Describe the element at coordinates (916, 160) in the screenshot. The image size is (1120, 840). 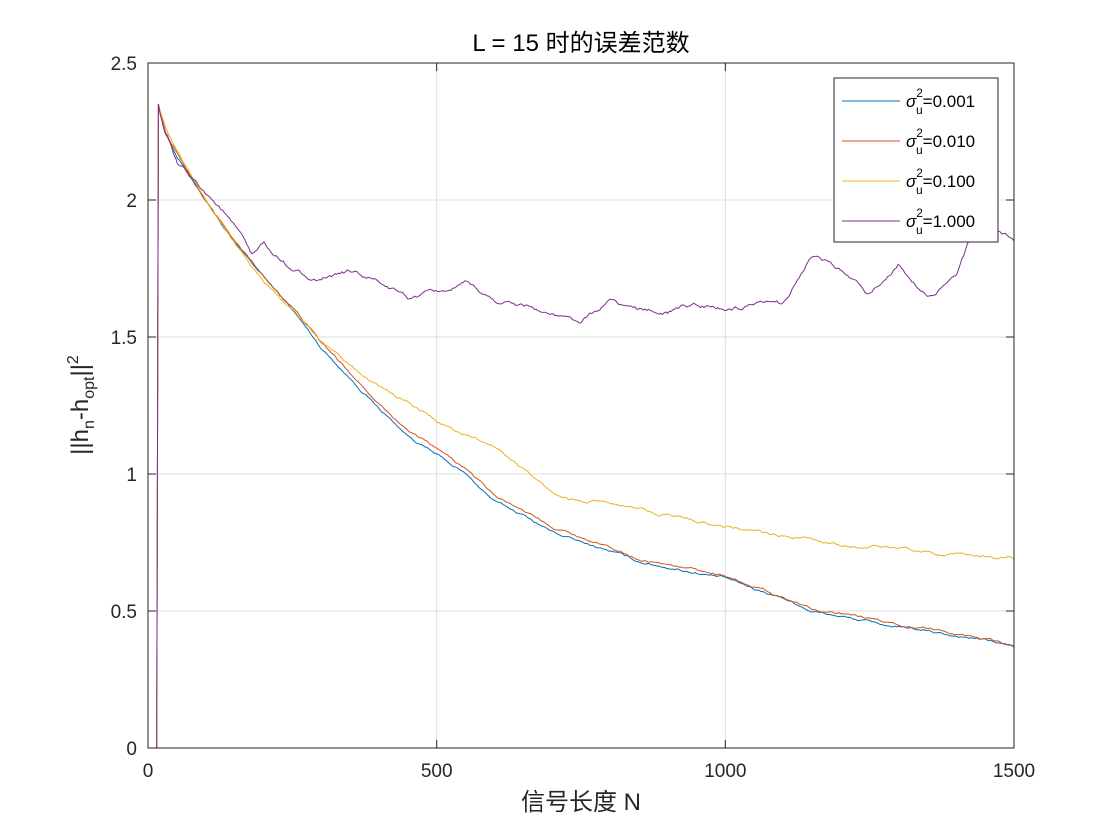
I see `legend-box` at that location.